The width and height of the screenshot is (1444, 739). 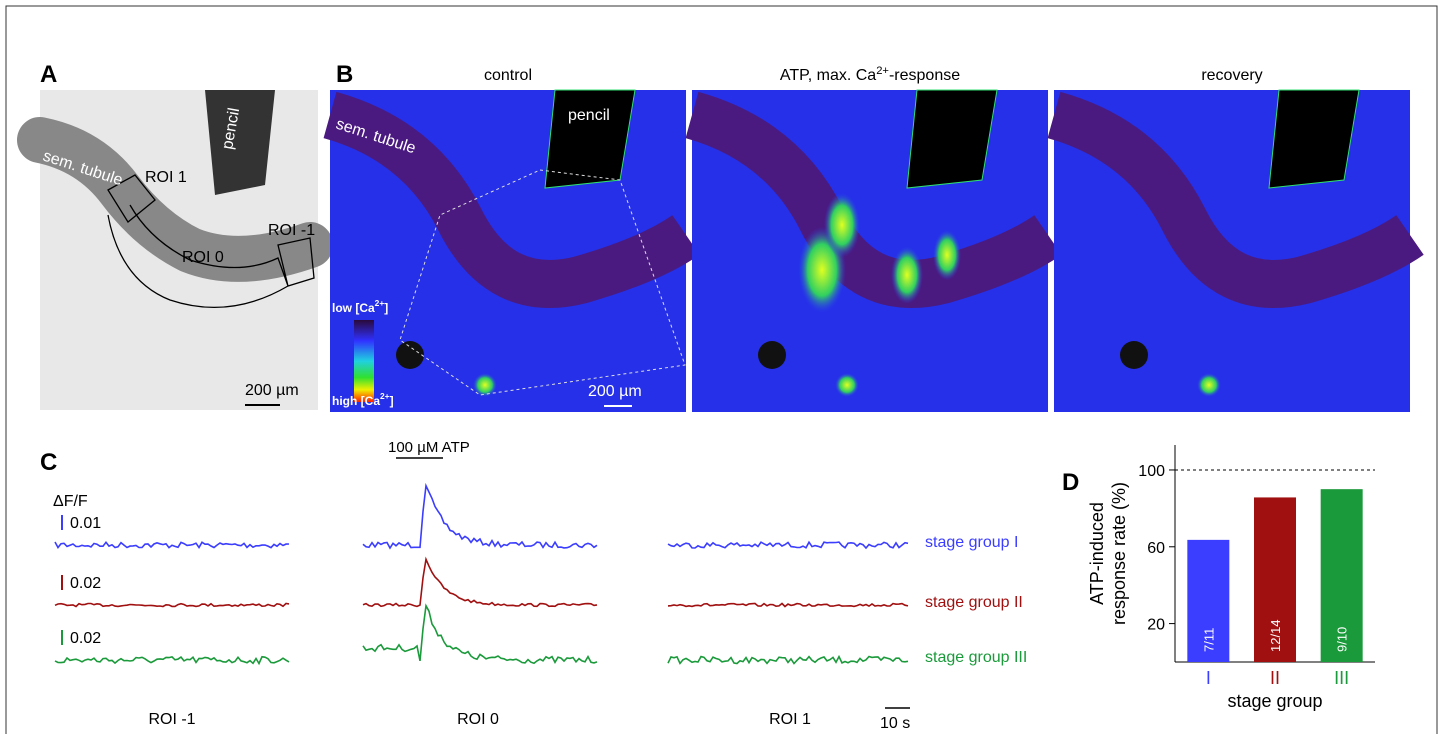 What do you see at coordinates (85, 523) in the screenshot?
I see `scale-label: 0.01` at bounding box center [85, 523].